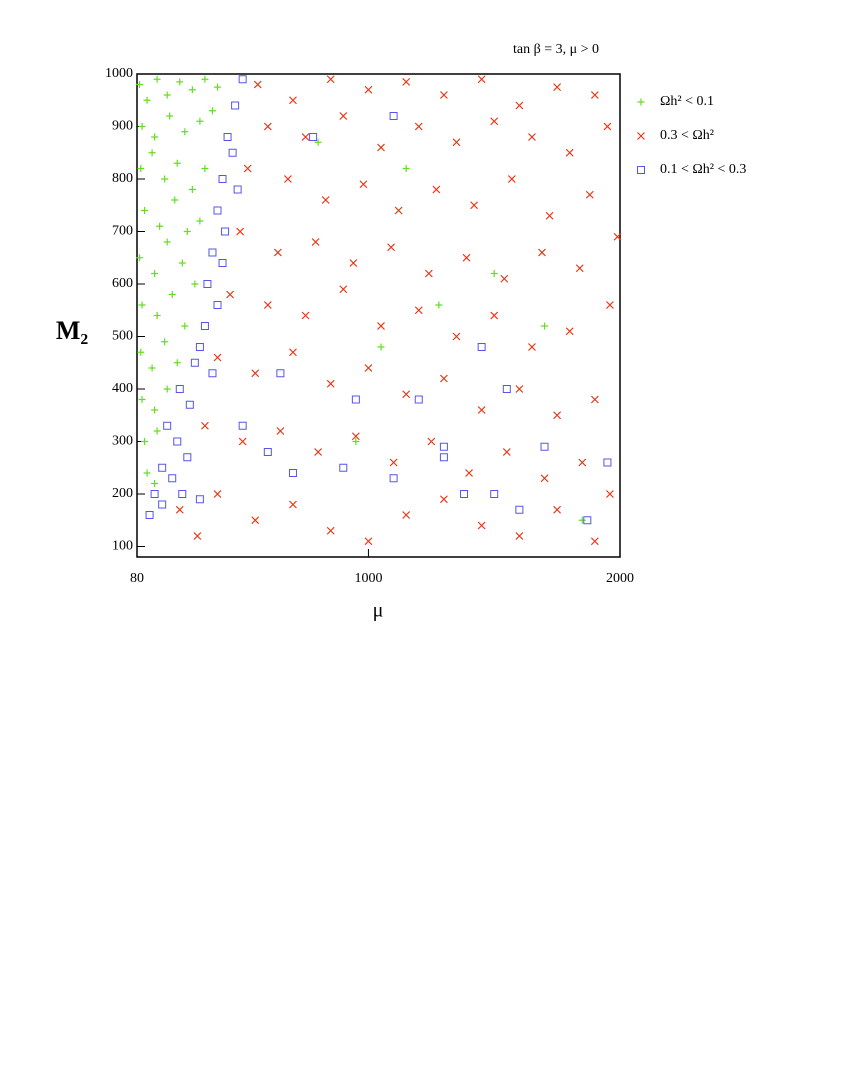 This screenshot has height=1090, width=842. I want to click on y-tick-label: 100, so click(122, 546).